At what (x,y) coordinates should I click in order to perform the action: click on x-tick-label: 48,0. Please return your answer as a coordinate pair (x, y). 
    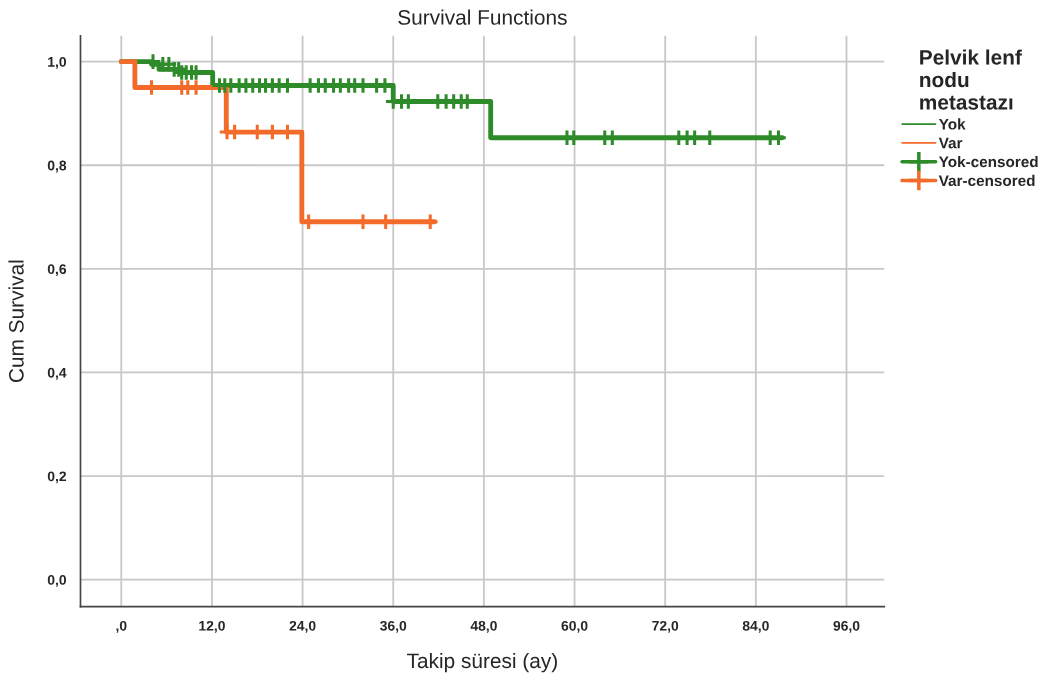
    Looking at the image, I should click on (483, 626).